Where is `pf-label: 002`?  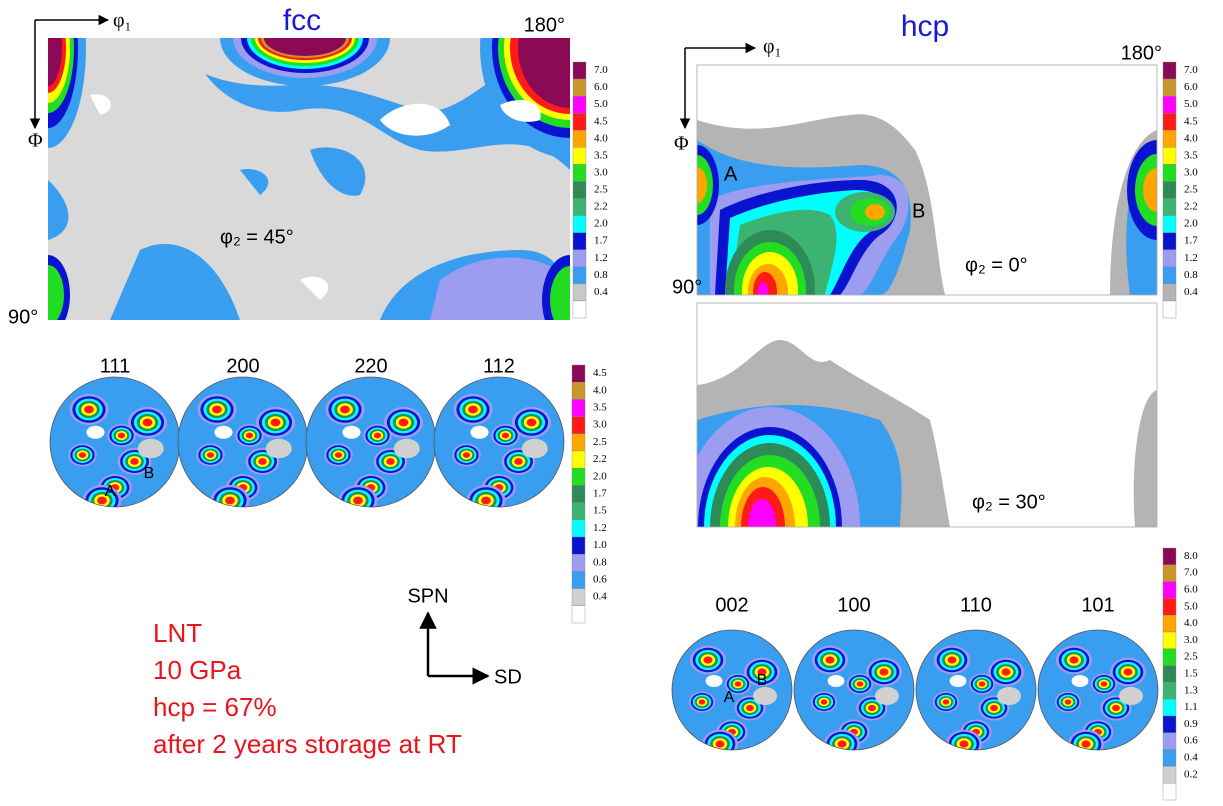 pf-label: 002 is located at coordinates (731, 605).